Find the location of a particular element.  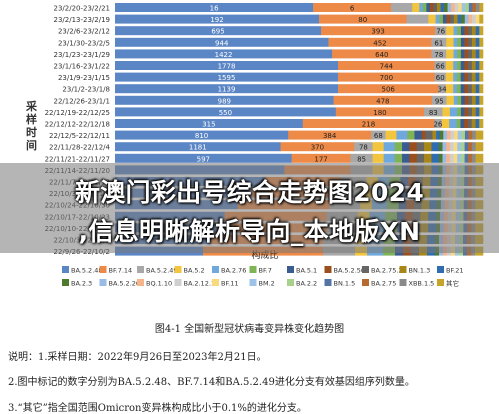

note-3: 3.“其它”指全国范围Omicron变异株构成比小于0.1%的进化分支。 is located at coordinates (157, 408).